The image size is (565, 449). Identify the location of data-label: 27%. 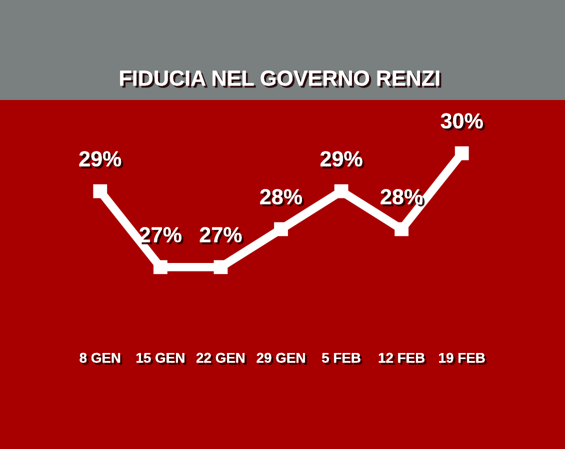
(222, 235).